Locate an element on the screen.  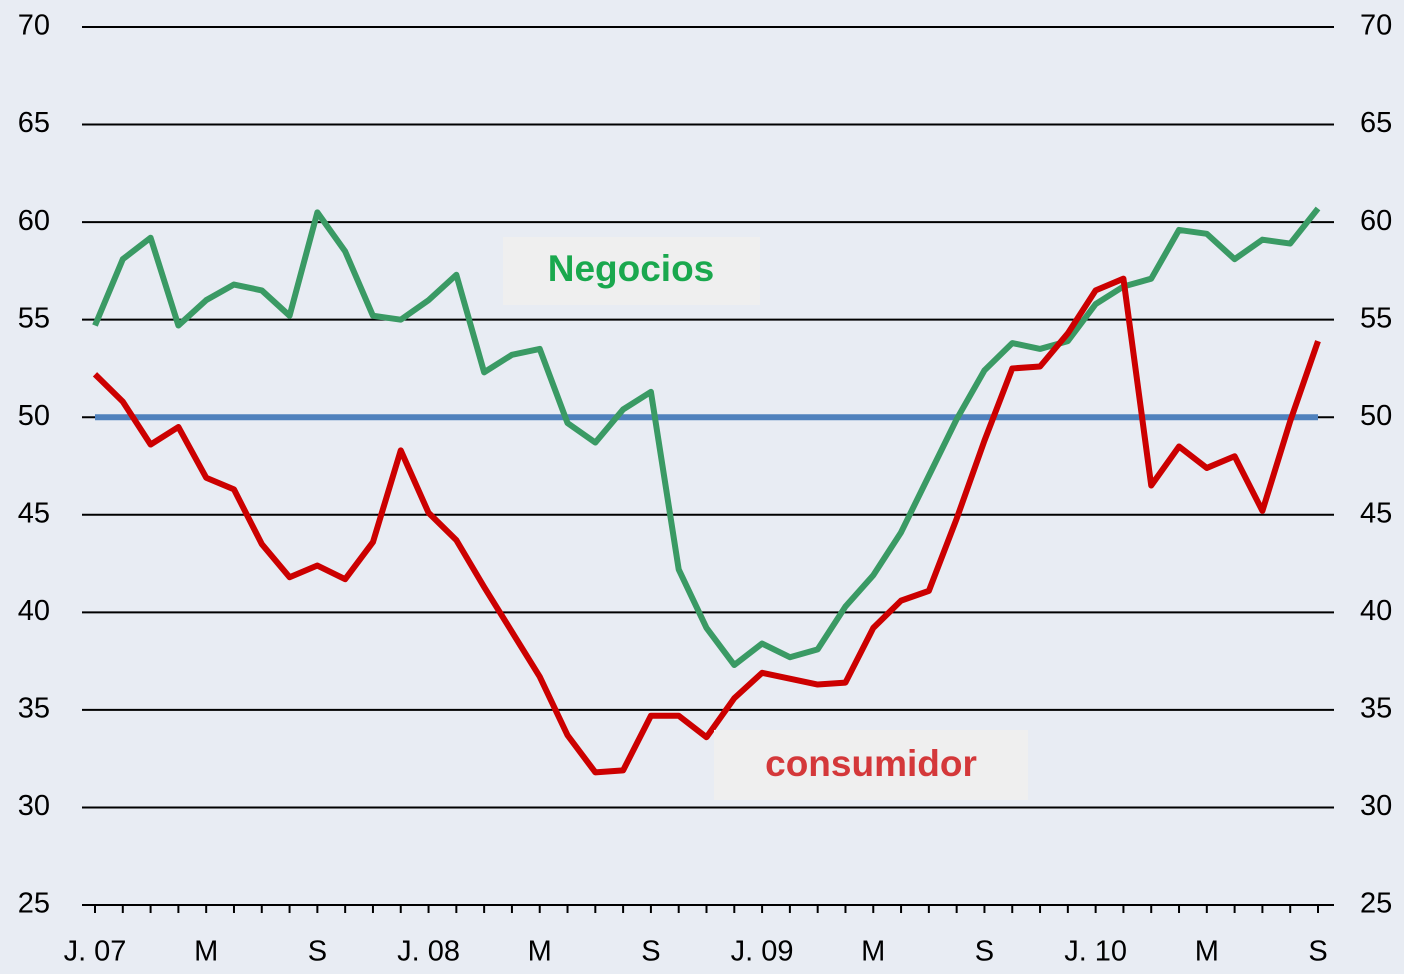
series-label: consumidor is located at coordinates (871, 763).